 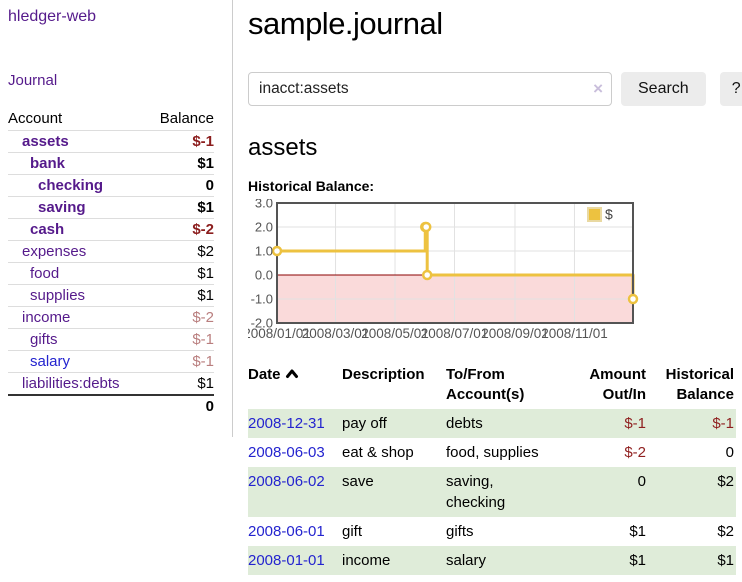 What do you see at coordinates (383, 374) in the screenshot?
I see `column-header-description: Description` at bounding box center [383, 374].